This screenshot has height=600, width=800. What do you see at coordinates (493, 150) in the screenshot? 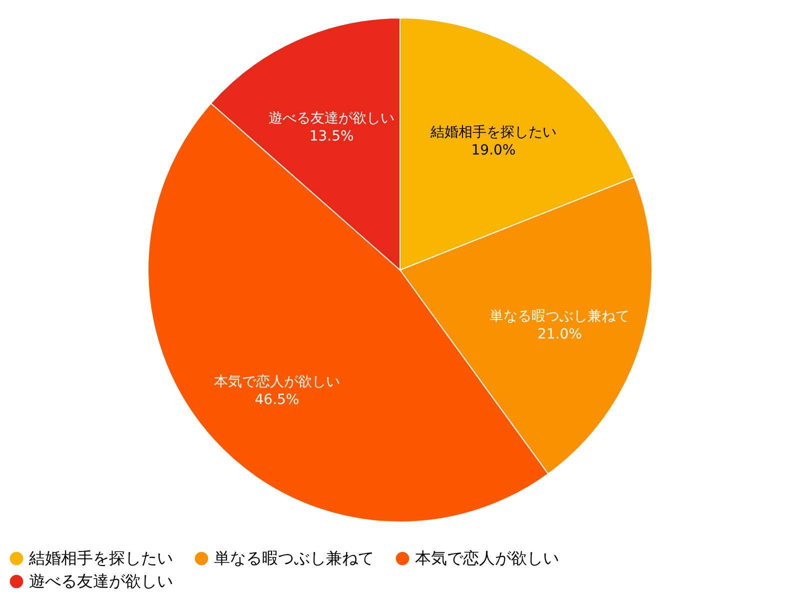
I see `data-label: 19.0%` at bounding box center [493, 150].